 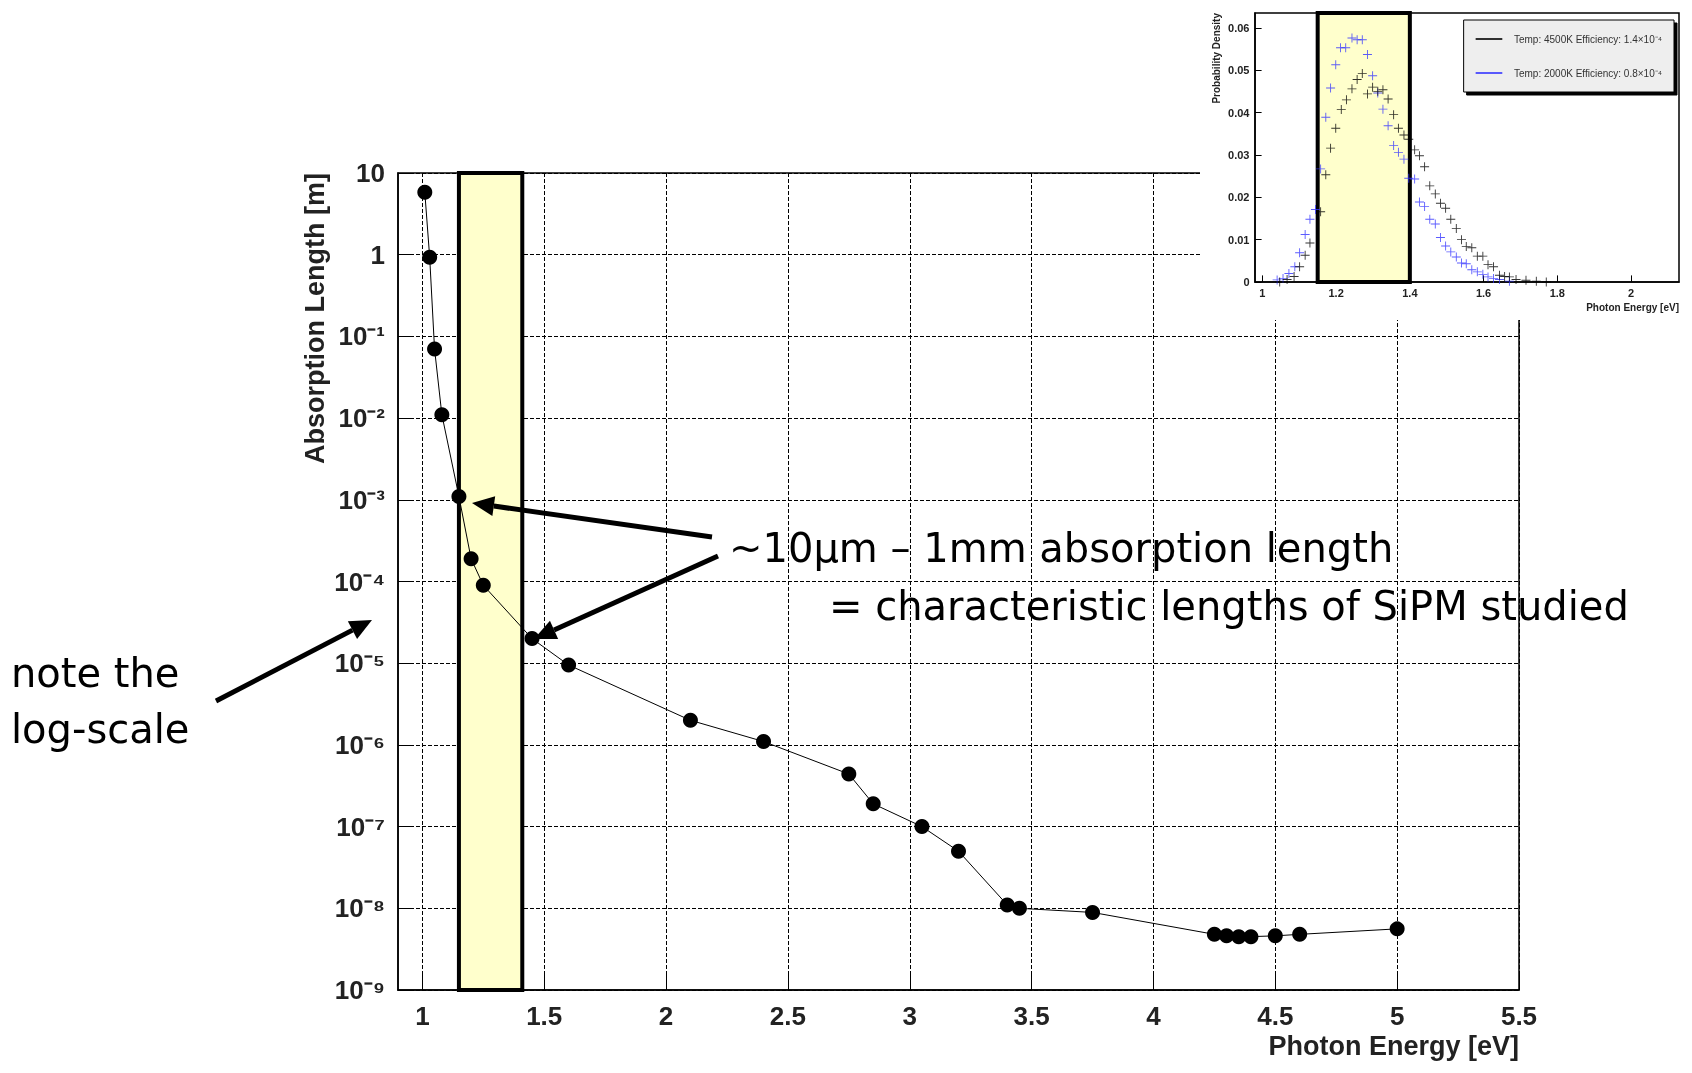 I want to click on y-tick-label: 1, so click(x=377, y=254).